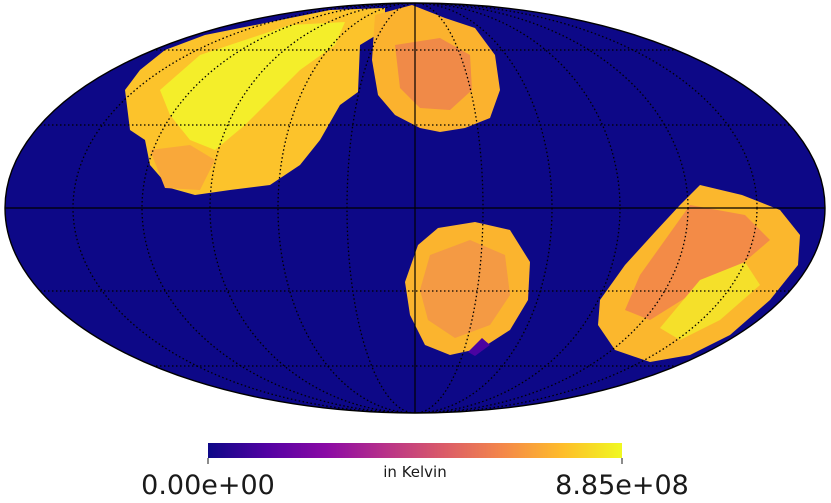 The width and height of the screenshot is (831, 503). Describe the element at coordinates (415, 450) in the screenshot. I see `colorbar` at that location.